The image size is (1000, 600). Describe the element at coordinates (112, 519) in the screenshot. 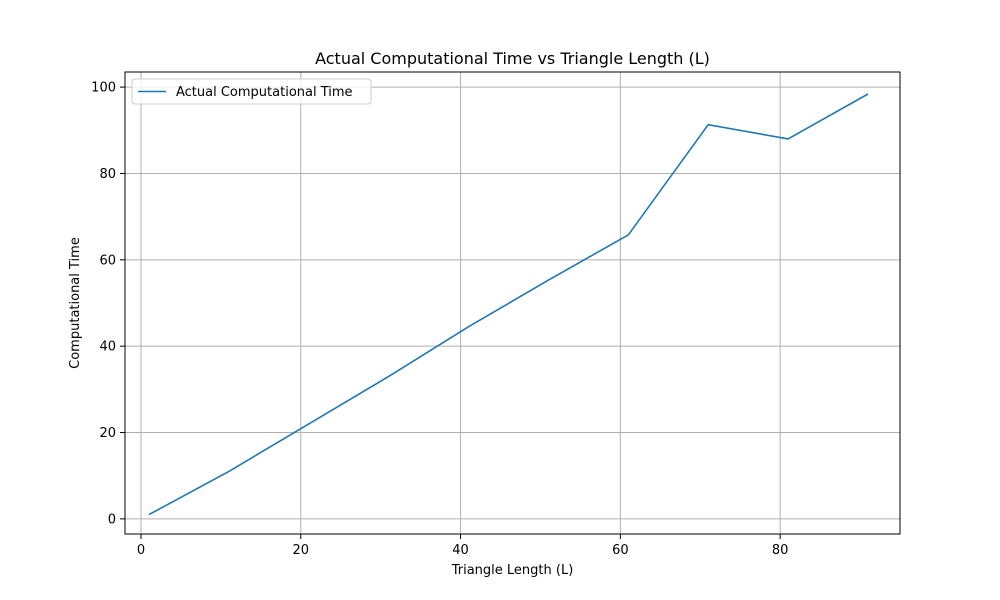

I see `y-tick-label: 0` at that location.